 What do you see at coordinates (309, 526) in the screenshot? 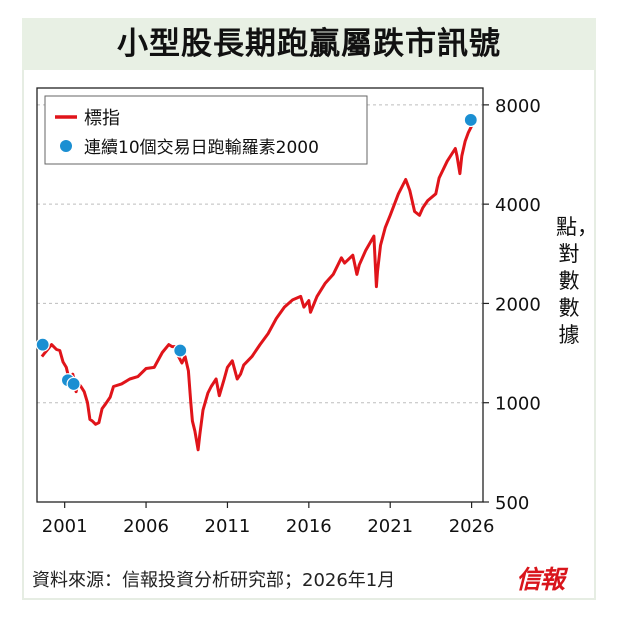
I see `x-tick-label: 2016` at bounding box center [309, 526].